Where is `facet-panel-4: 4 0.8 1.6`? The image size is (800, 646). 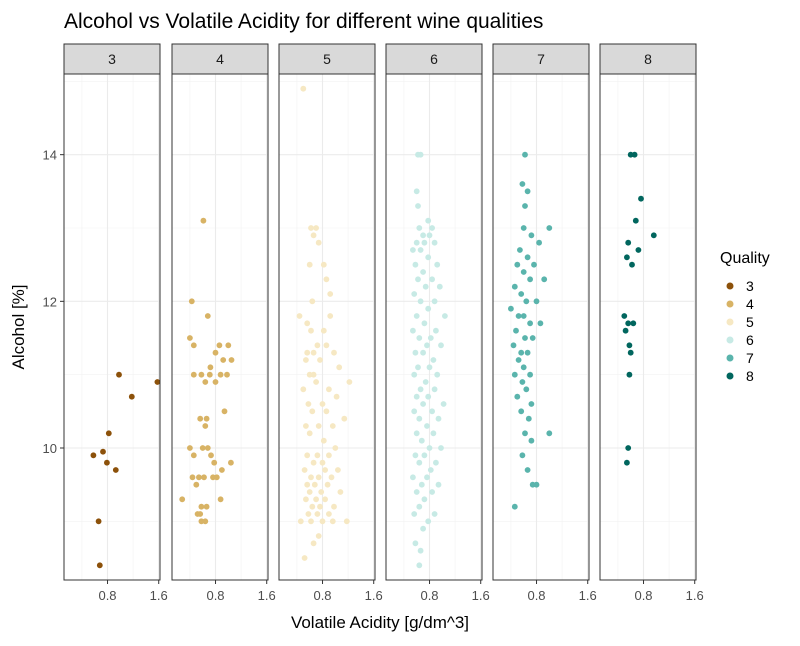
facet-panel-4: 4 0.8 1.6 is located at coordinates (223, 323).